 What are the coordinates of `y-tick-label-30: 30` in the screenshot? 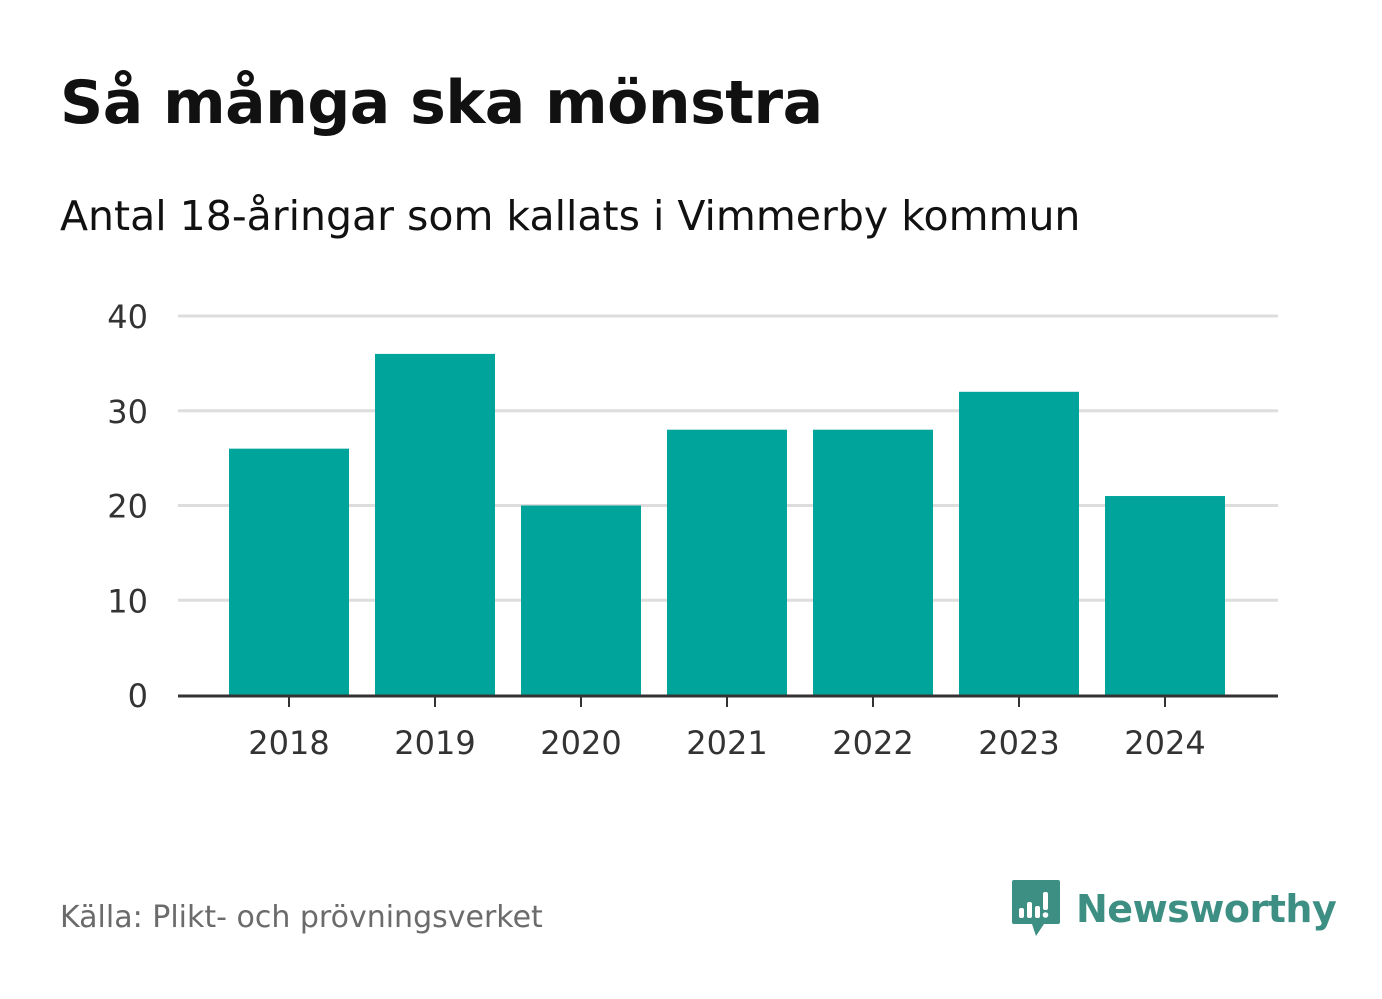 It's located at (127, 412).